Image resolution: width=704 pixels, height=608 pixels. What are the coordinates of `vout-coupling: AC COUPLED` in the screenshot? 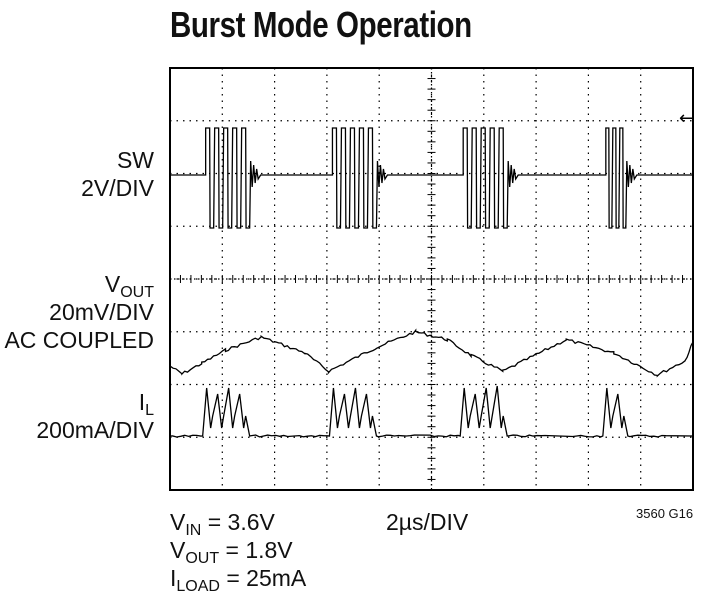 It's located at (79, 340).